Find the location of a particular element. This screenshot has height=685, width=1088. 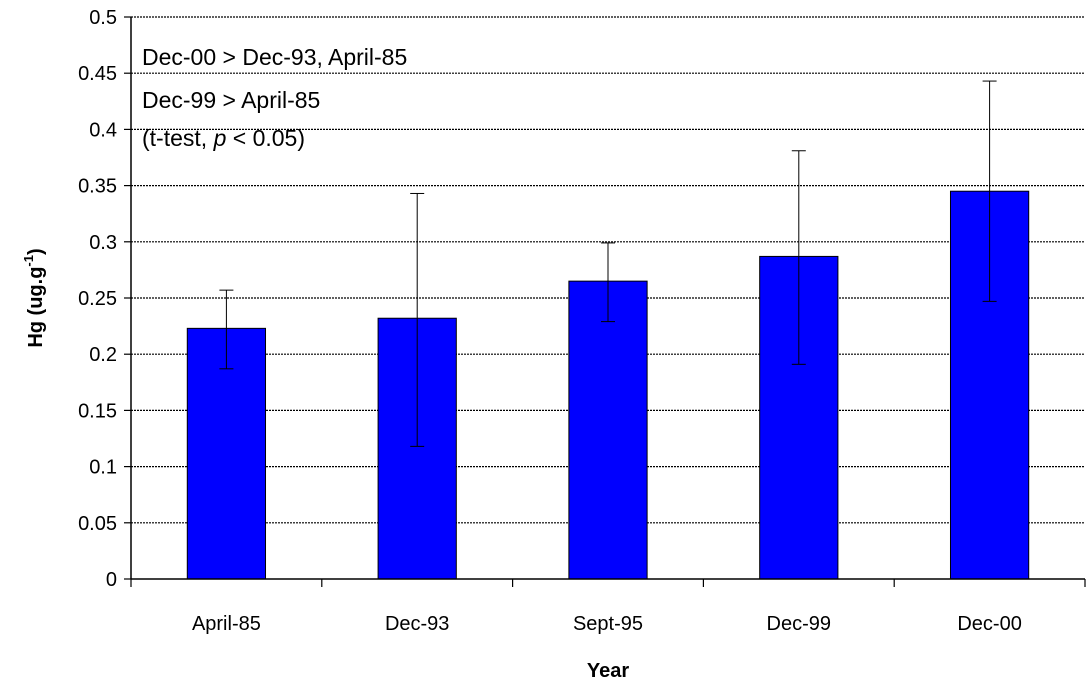

x-tick-label: Sept-95 is located at coordinates (608, 624).